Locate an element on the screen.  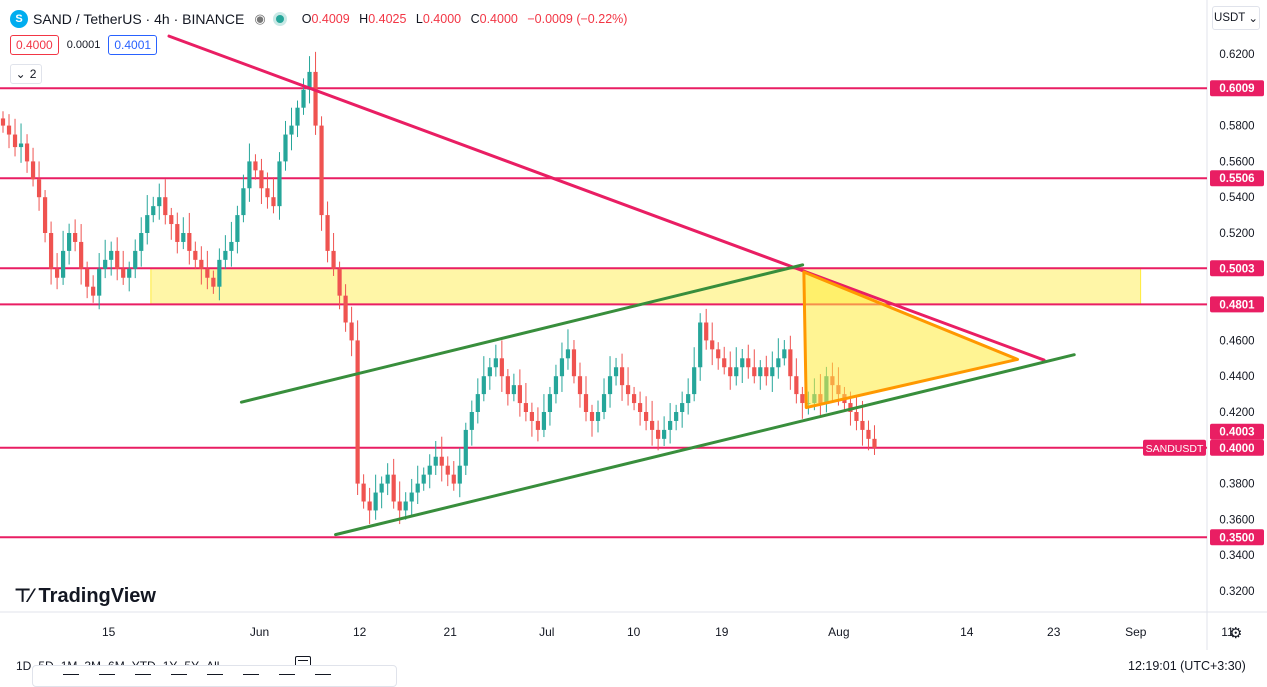
time-tick-label: 14 is located at coordinates (967, 632).